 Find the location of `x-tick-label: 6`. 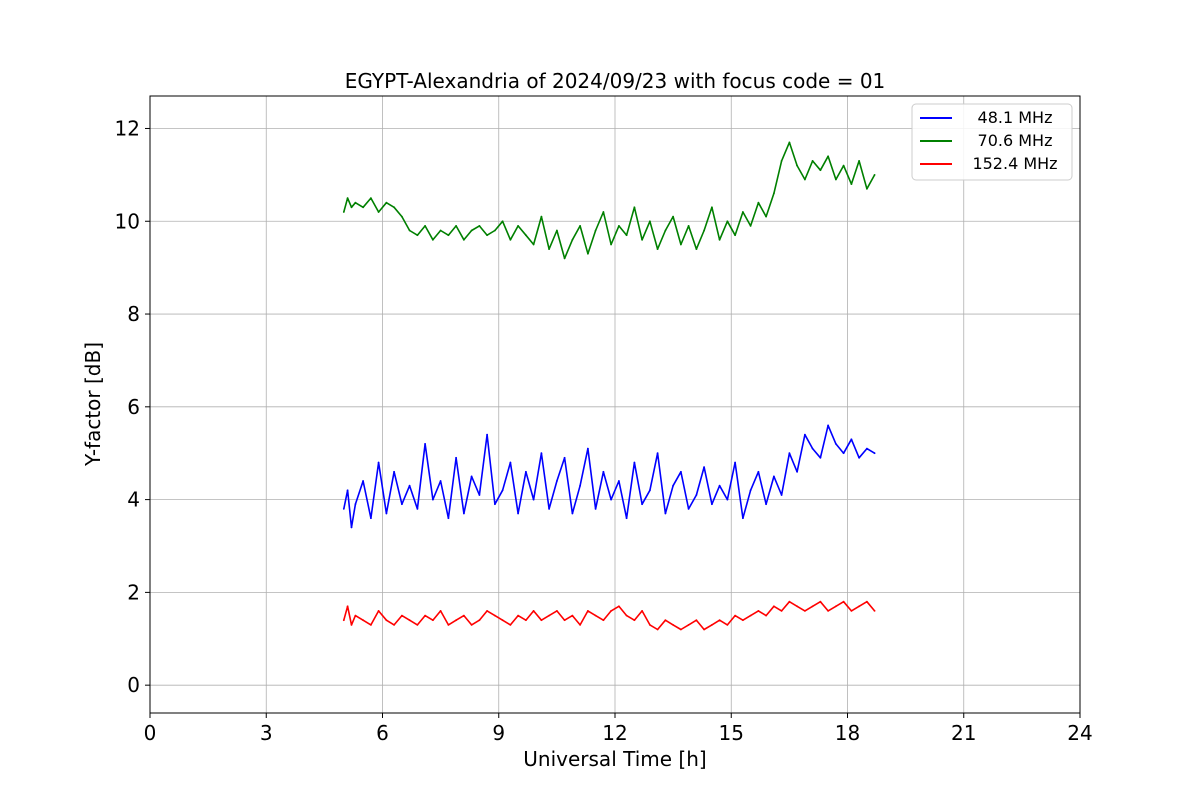

x-tick-label: 6 is located at coordinates (382, 733).